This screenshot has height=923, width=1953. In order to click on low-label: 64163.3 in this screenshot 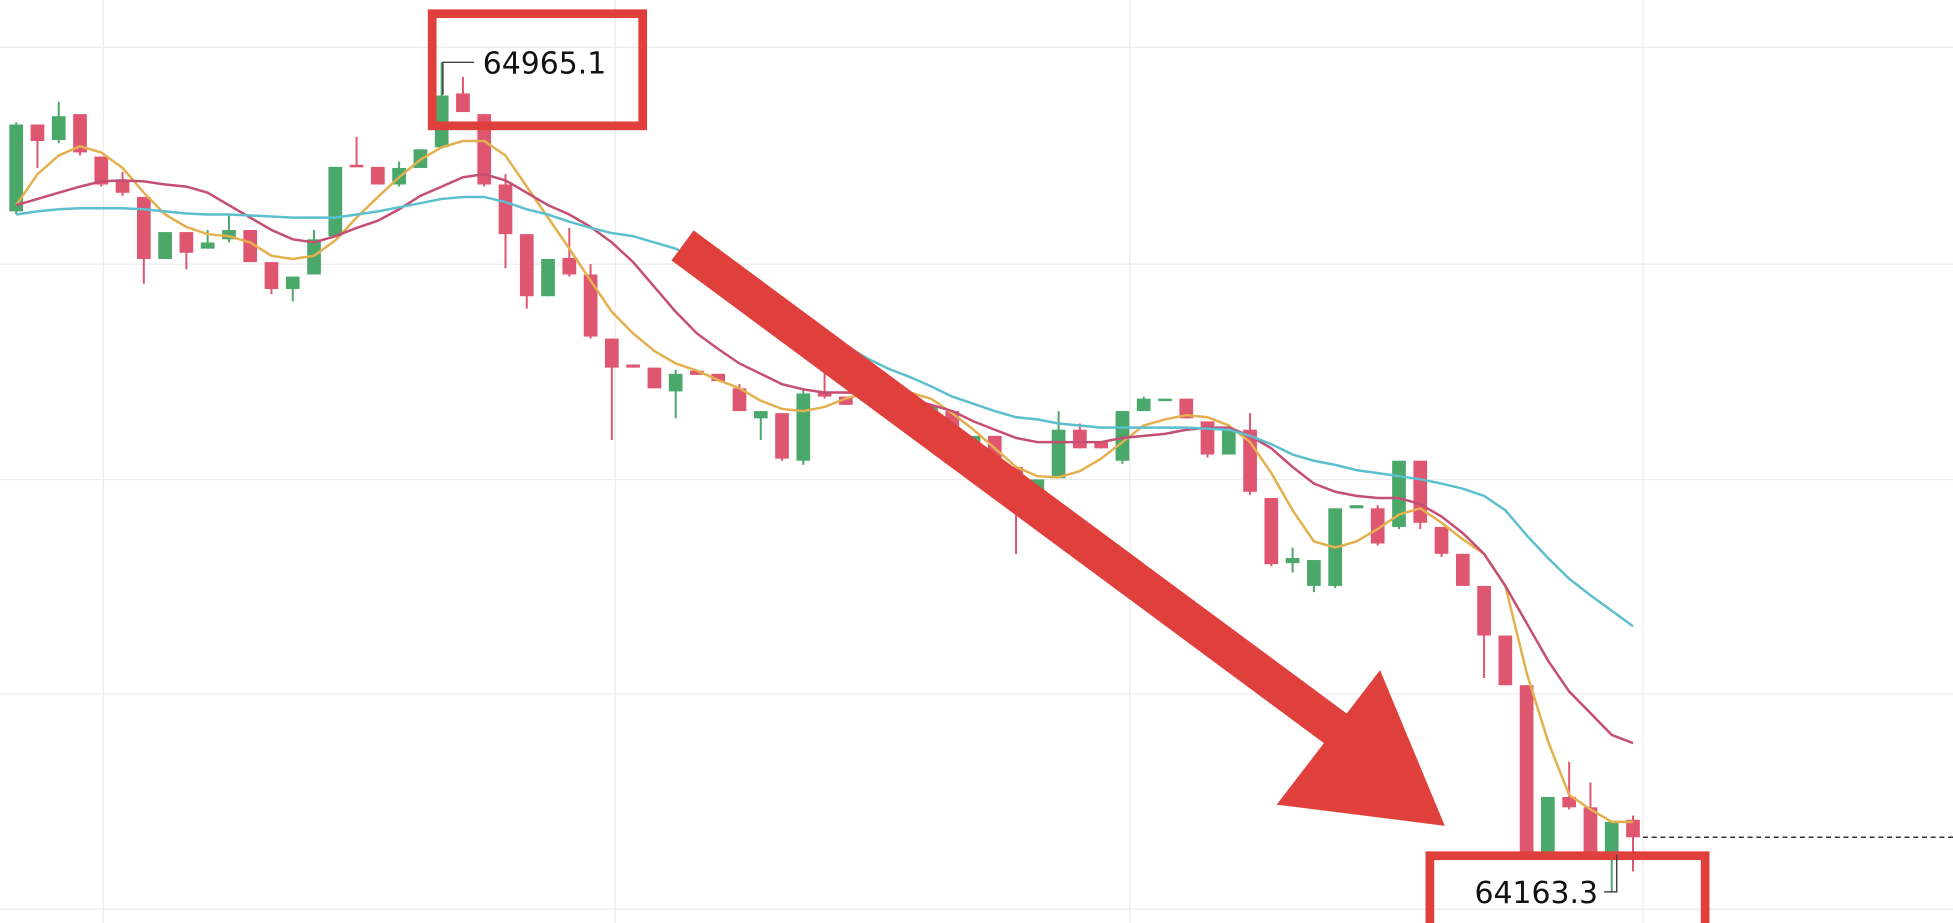, I will do `click(1536, 893)`.